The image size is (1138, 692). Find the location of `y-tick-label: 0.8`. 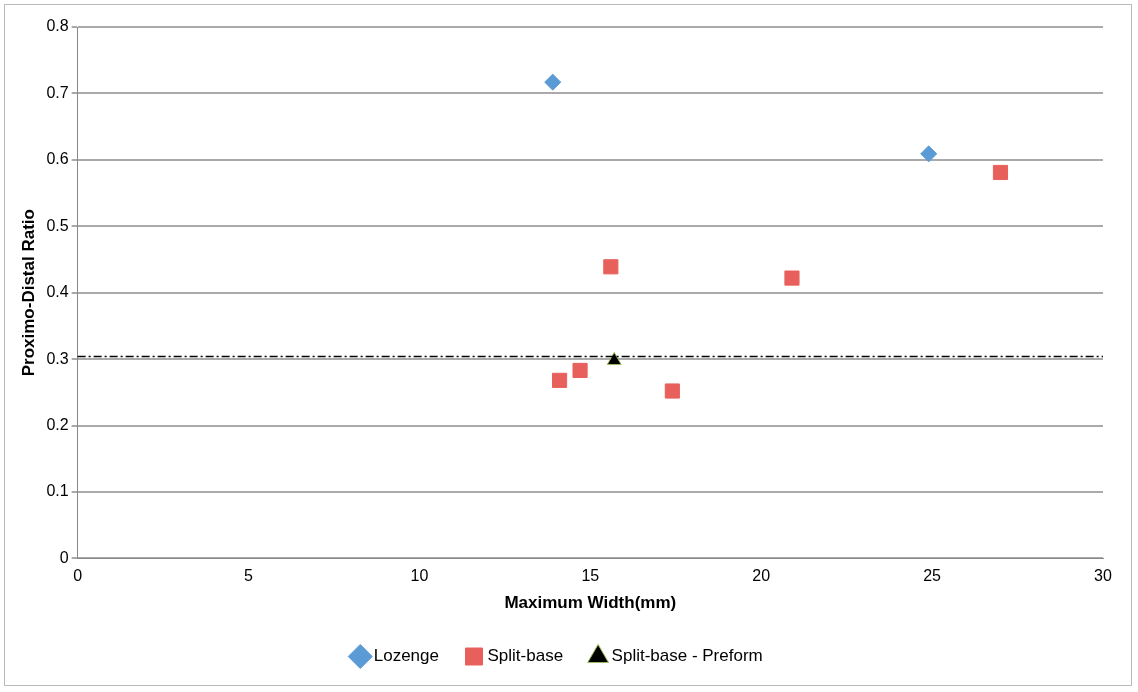

y-tick-label: 0.8 is located at coordinates (57, 26).